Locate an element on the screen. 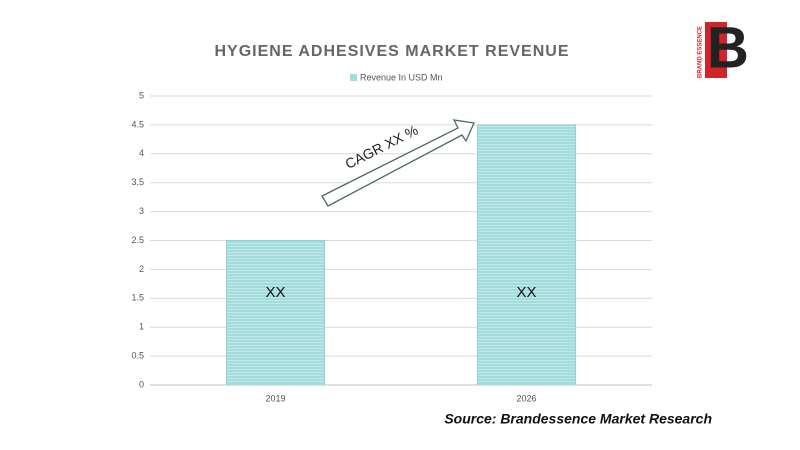 This screenshot has height=450, width=800. legend-swatch is located at coordinates (353, 77).